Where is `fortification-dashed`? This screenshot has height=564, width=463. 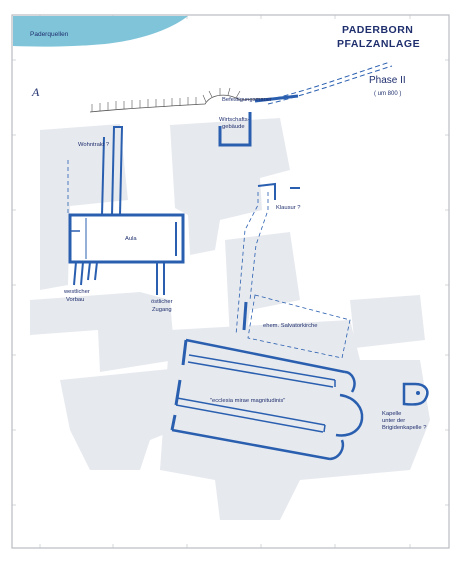
fortification-dashed is located at coordinates (330, 83).